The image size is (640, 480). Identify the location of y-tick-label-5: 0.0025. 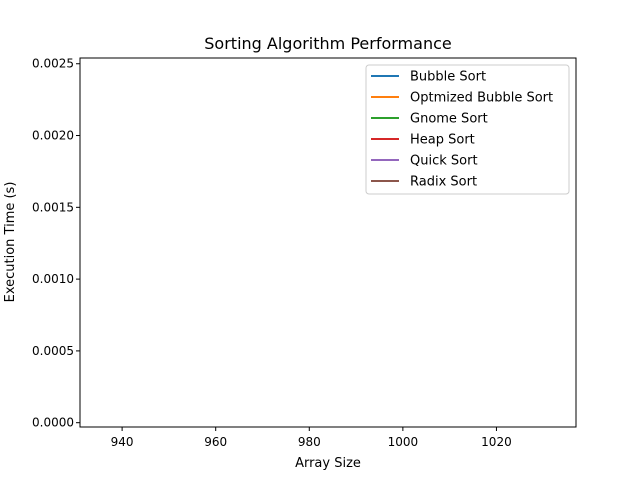
(53, 64).